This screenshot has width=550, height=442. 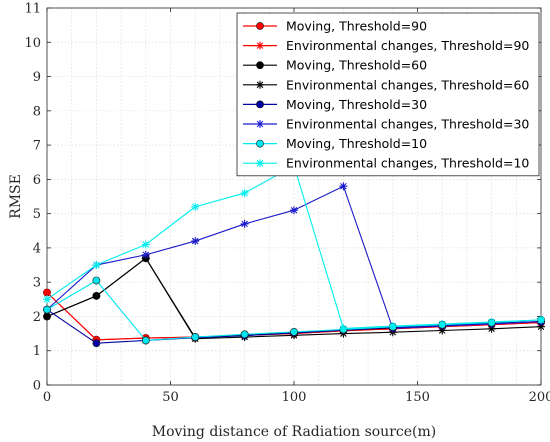 I want to click on x-tick-label: 0, so click(x=47, y=397).